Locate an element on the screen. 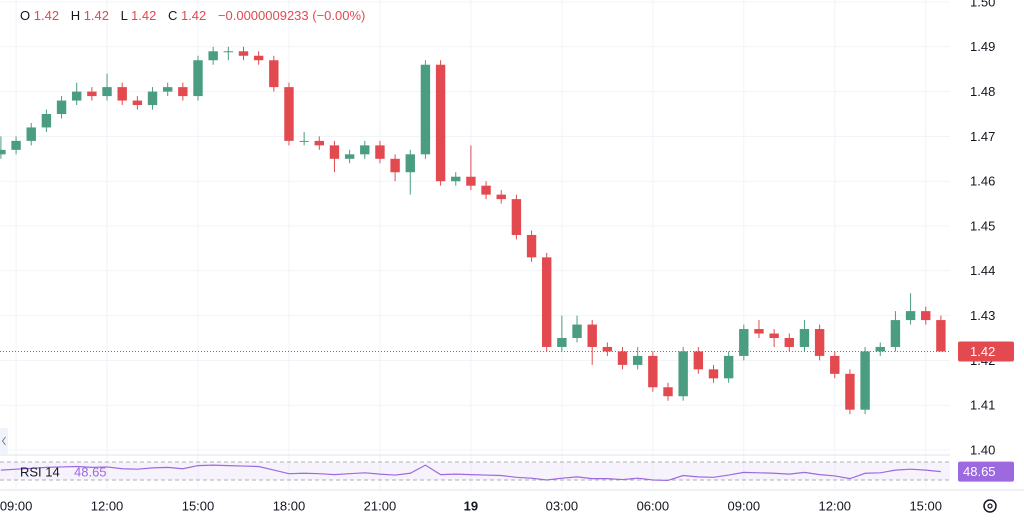  y-tick-label: 1.44 is located at coordinates (982, 270).